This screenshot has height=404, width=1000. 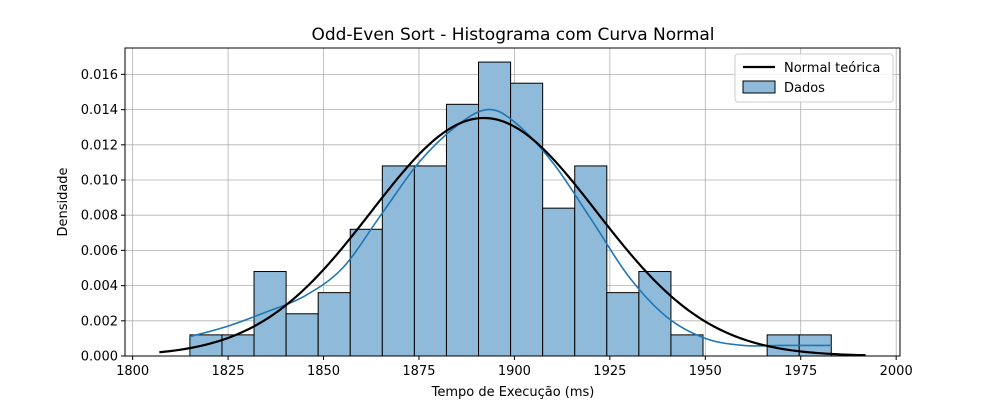 I want to click on y-tick-label: 0.006, so click(x=99, y=251).